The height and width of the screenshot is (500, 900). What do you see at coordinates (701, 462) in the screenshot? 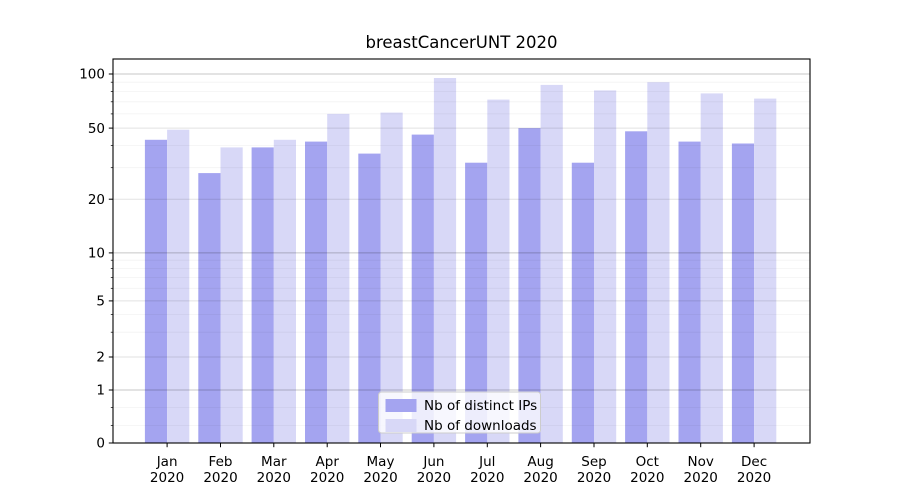
I see `x-month-label: Nov` at bounding box center [701, 462].